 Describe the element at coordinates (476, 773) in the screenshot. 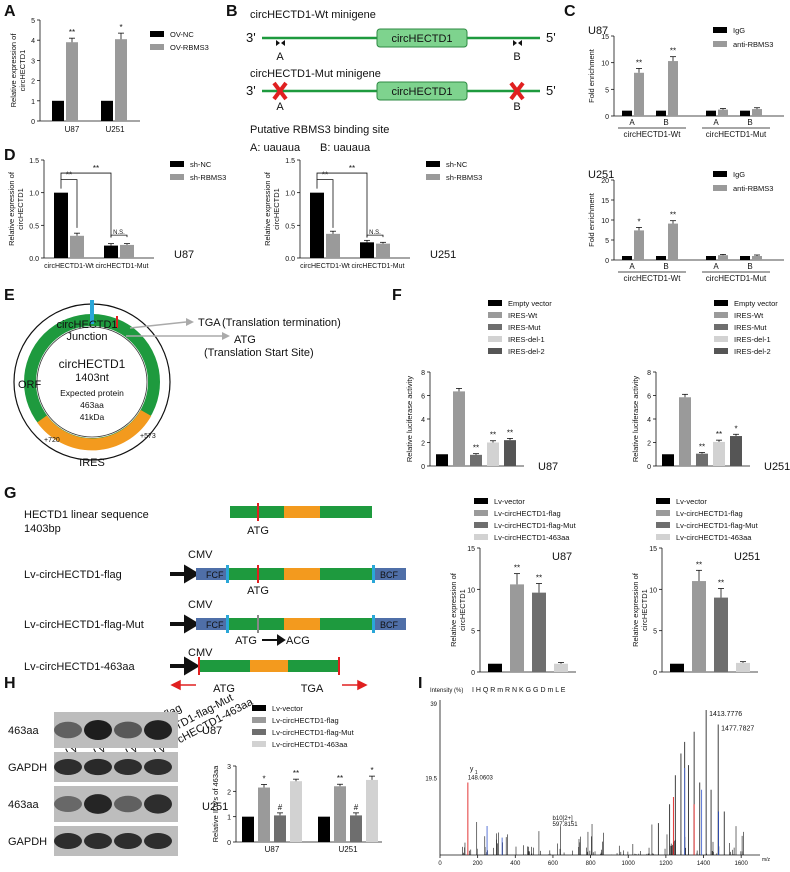

I see `y1-subscript: 1` at that location.